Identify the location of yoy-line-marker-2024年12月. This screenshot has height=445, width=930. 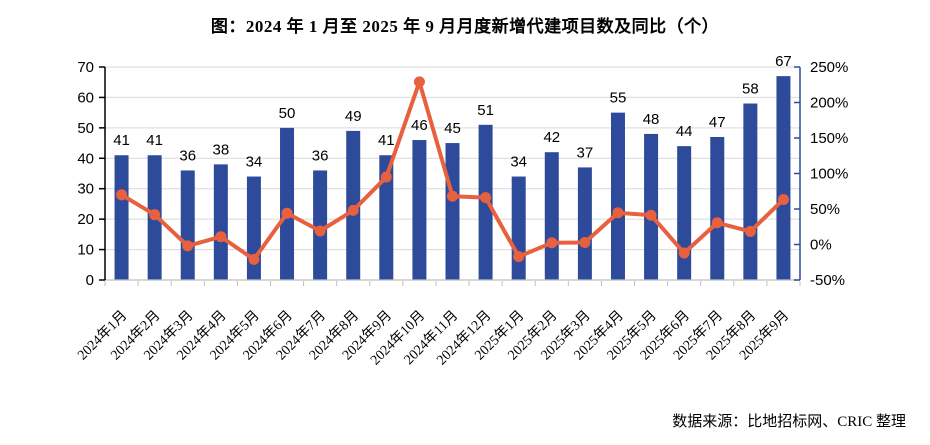
(486, 198).